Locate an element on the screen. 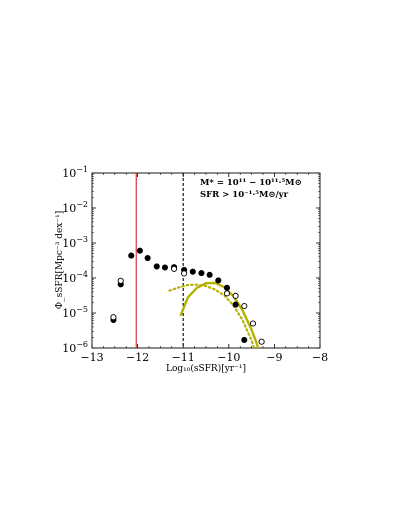 This screenshot has height=517, width=400. y-tick-label: 10⁻⁵ is located at coordinates (75, 312).